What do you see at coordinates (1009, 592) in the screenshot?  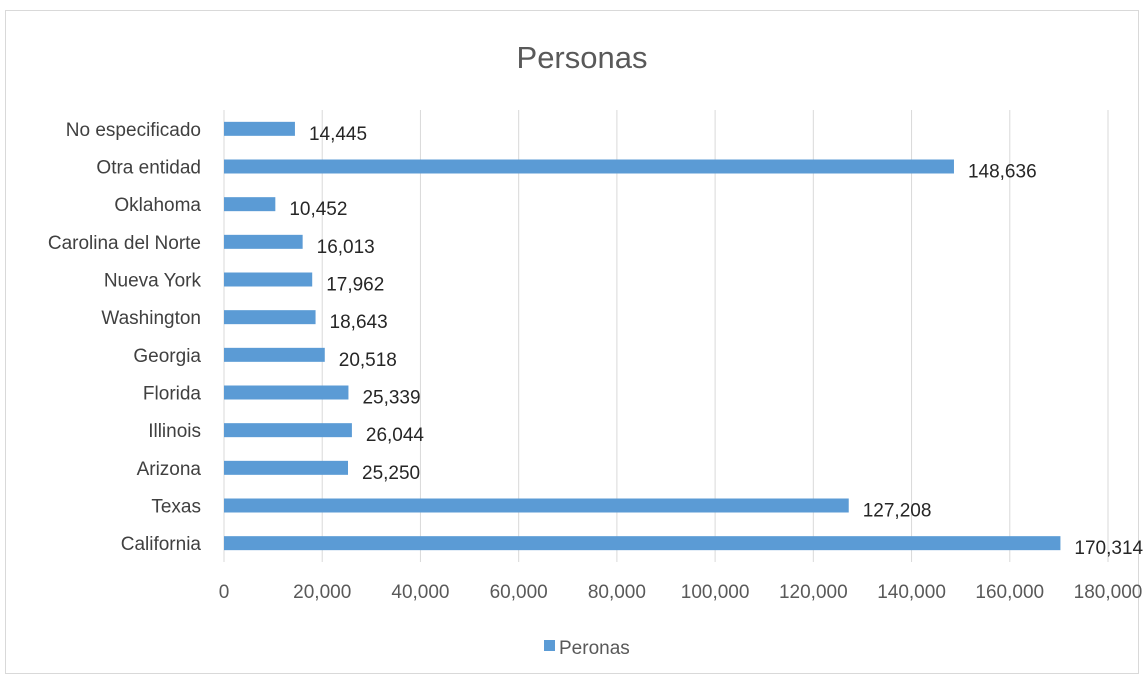 I see `x-tick-label: 160,000` at bounding box center [1009, 592].